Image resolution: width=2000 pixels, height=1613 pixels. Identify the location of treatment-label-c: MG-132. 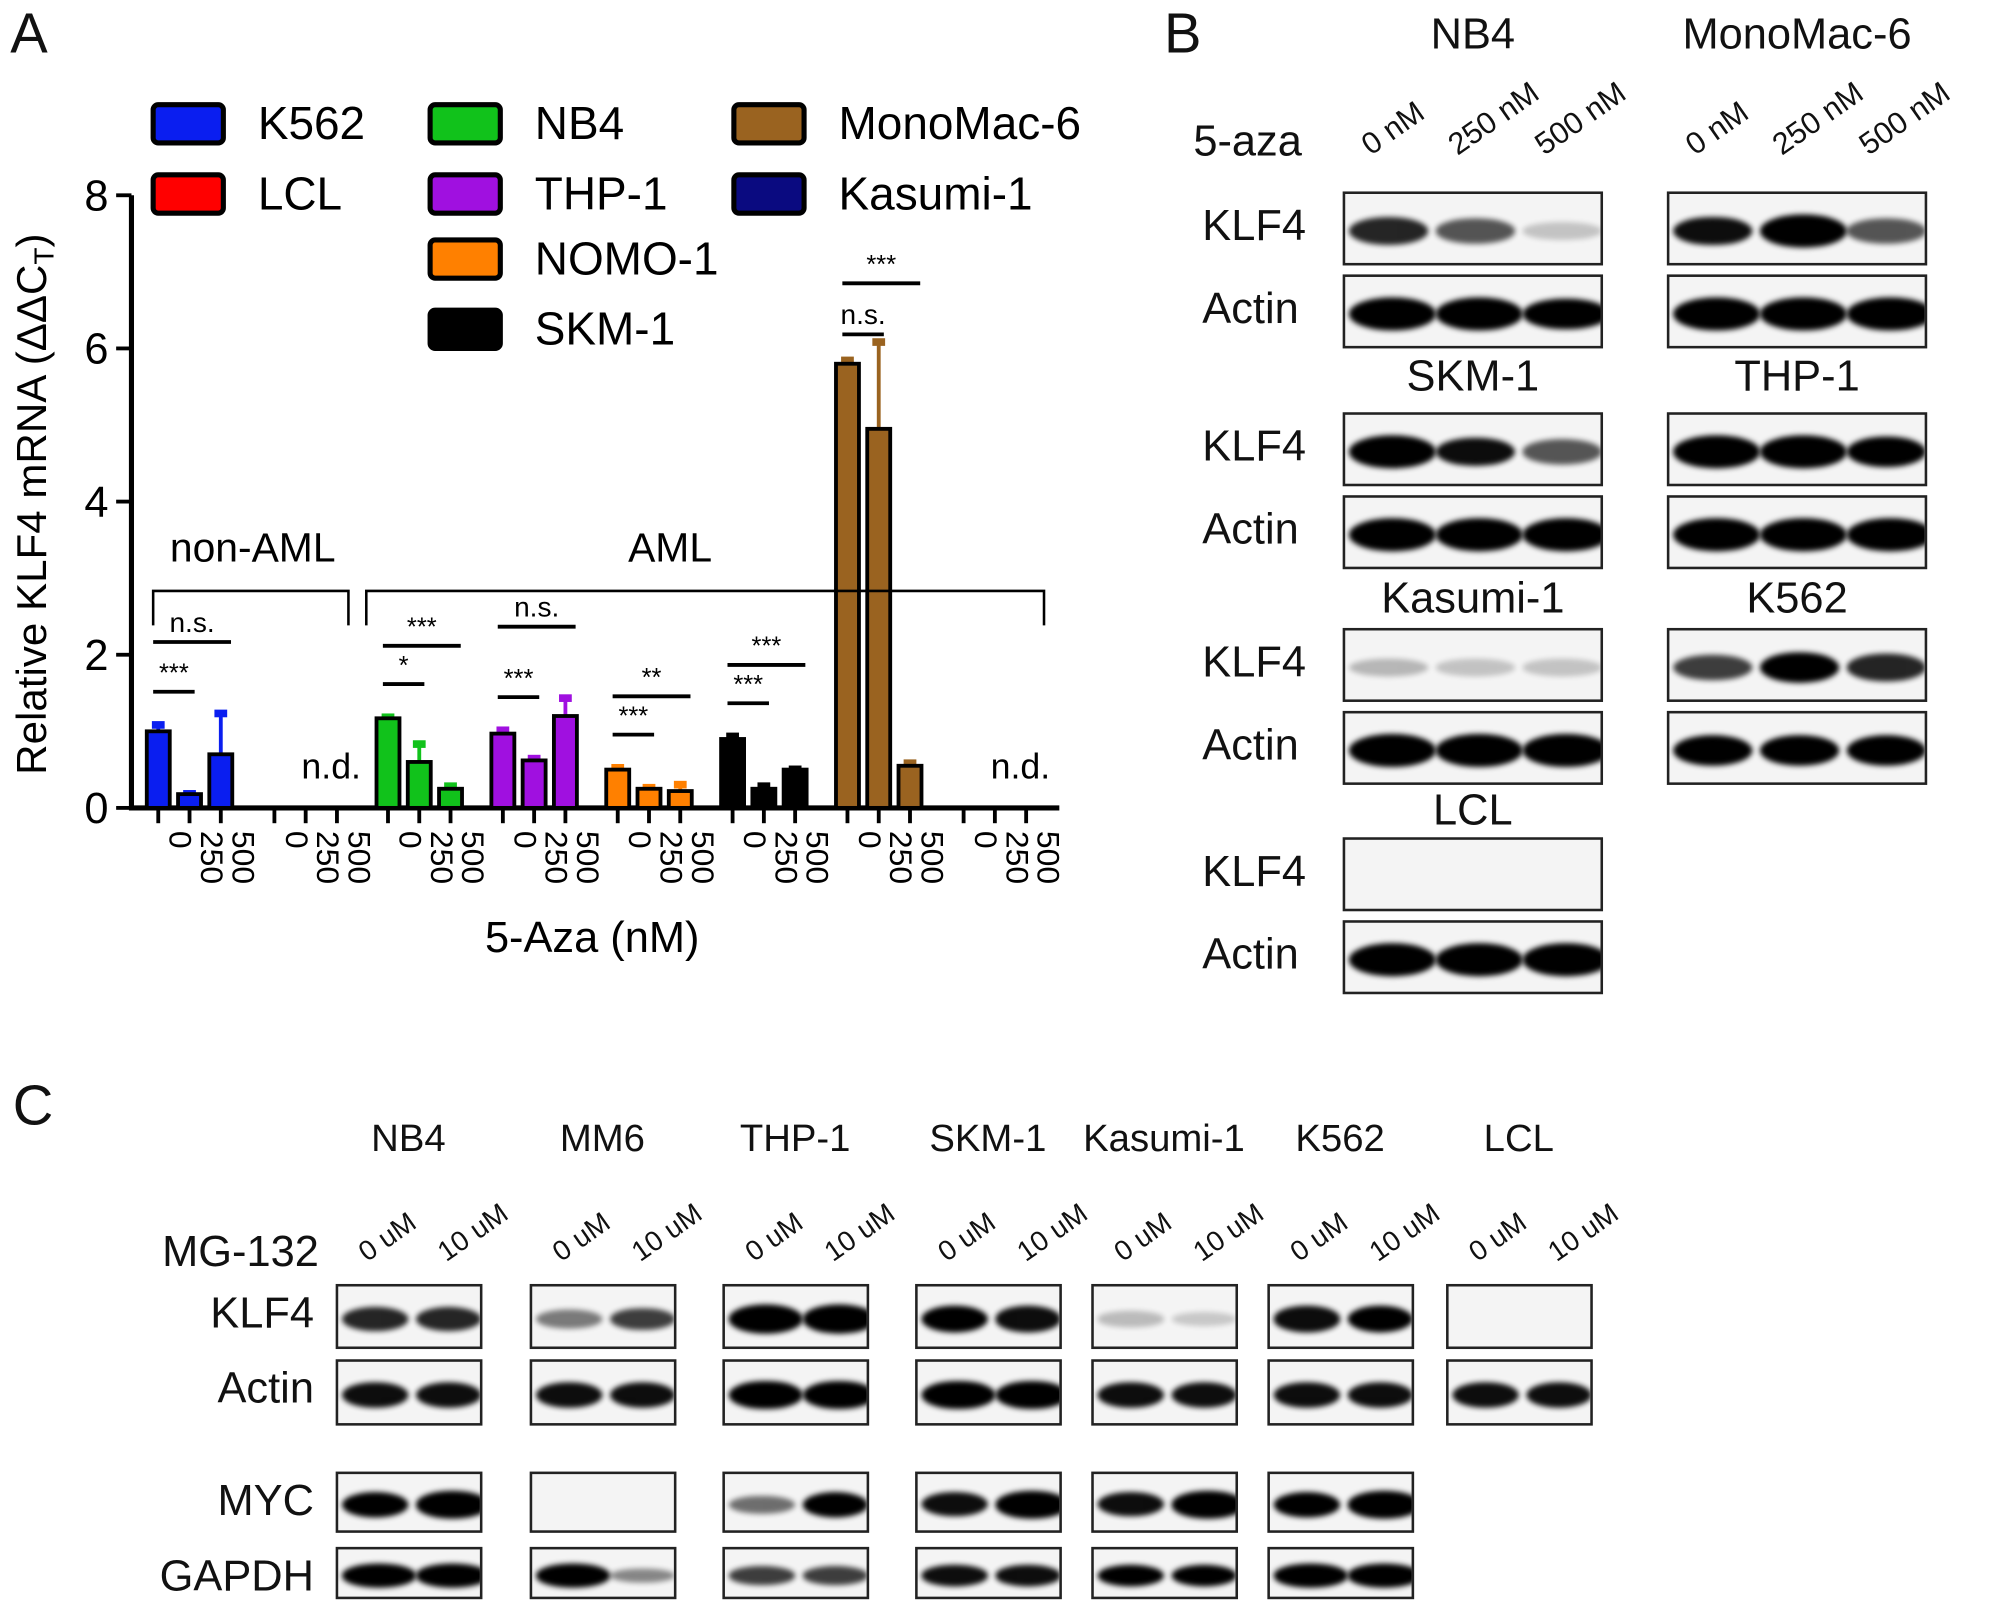
(240, 1252).